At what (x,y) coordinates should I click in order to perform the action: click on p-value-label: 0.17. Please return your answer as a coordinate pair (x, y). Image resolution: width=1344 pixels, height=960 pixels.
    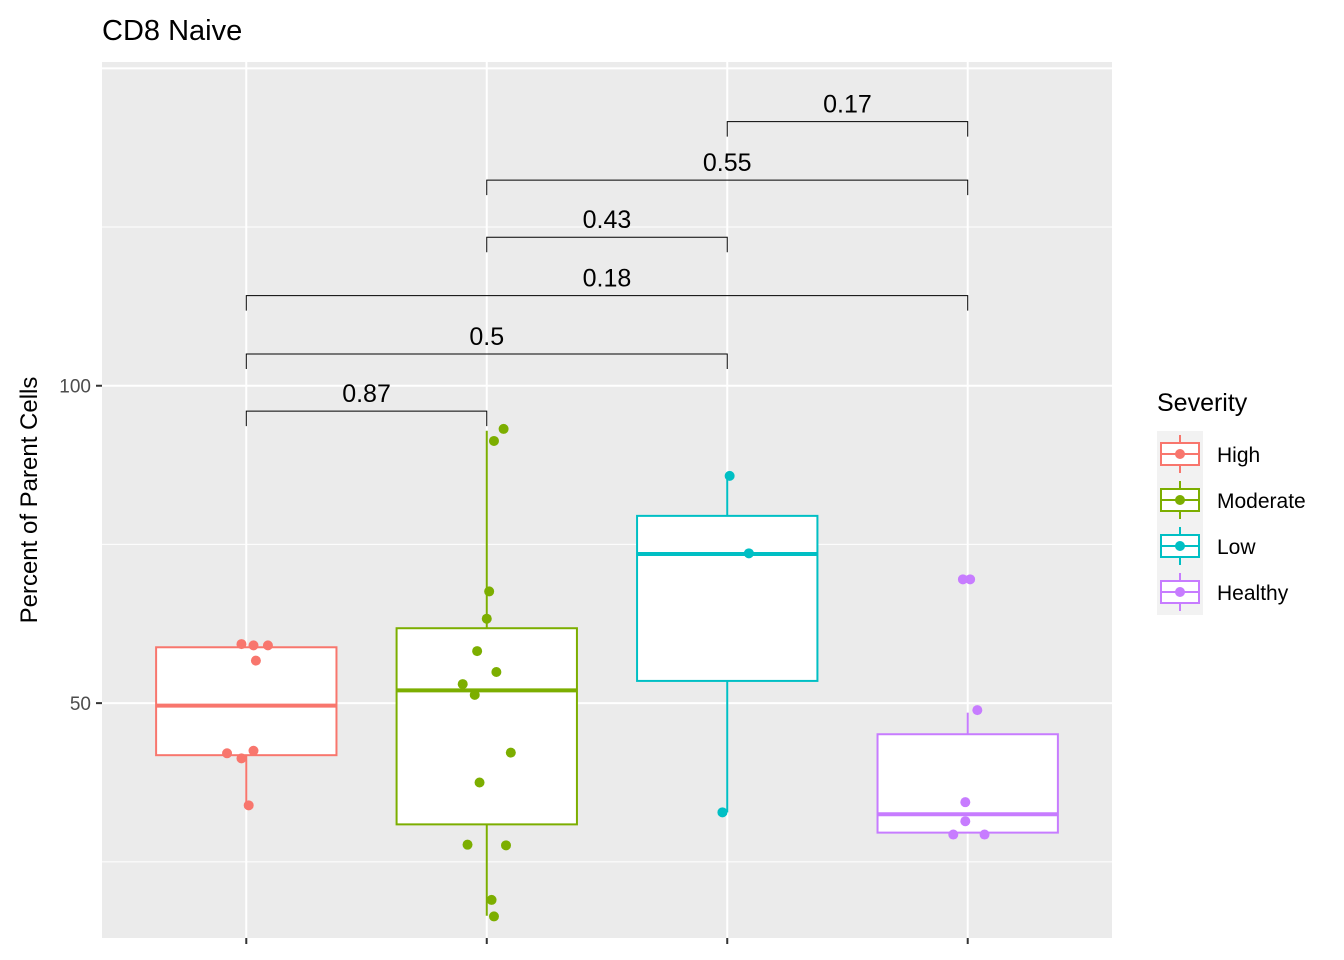
    Looking at the image, I should click on (847, 105).